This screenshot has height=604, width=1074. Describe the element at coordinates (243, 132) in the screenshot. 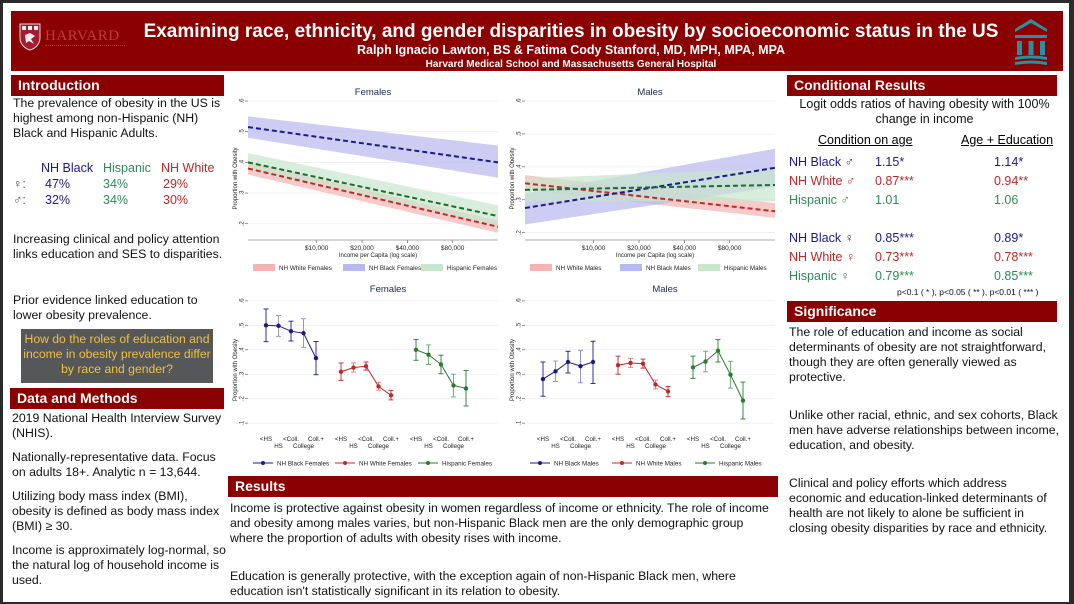

I see `y-tick-label: .5` at that location.